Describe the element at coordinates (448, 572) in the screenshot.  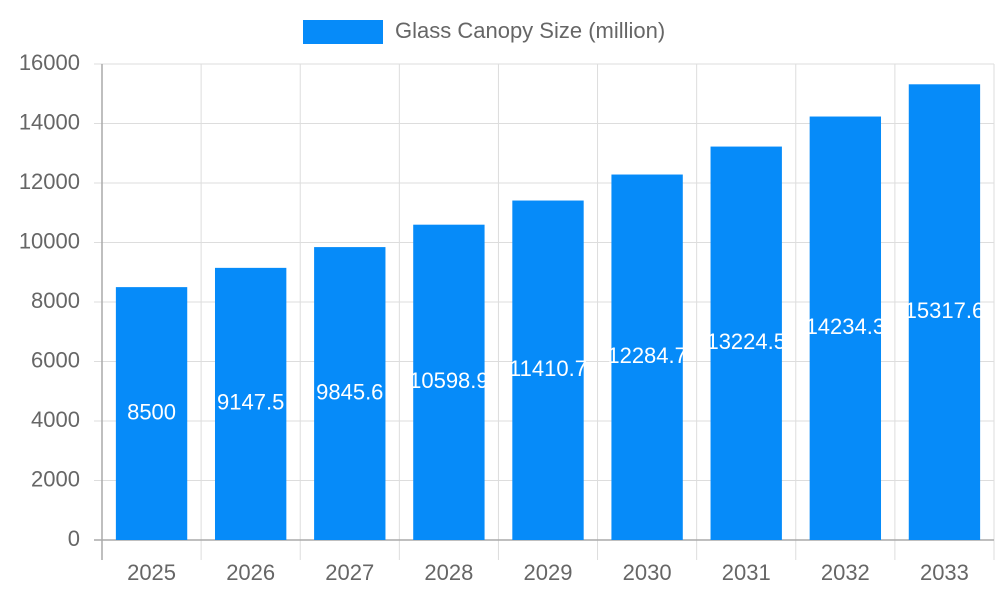
I see `x-tick-label: 2028` at that location.